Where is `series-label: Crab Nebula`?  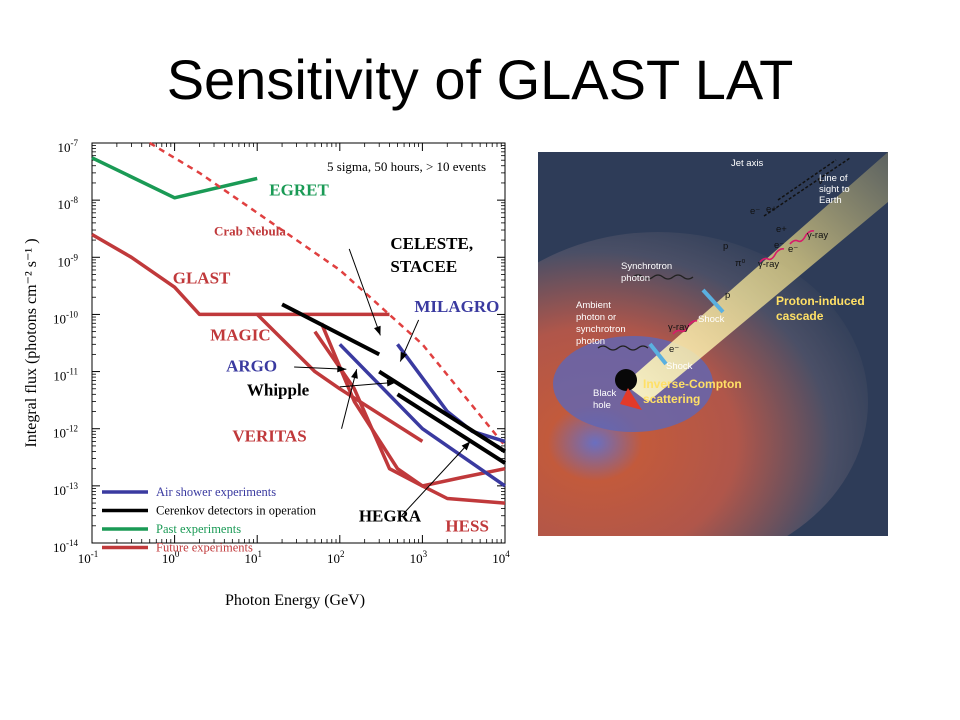
series-label: Crab Nebula is located at coordinates (250, 231).